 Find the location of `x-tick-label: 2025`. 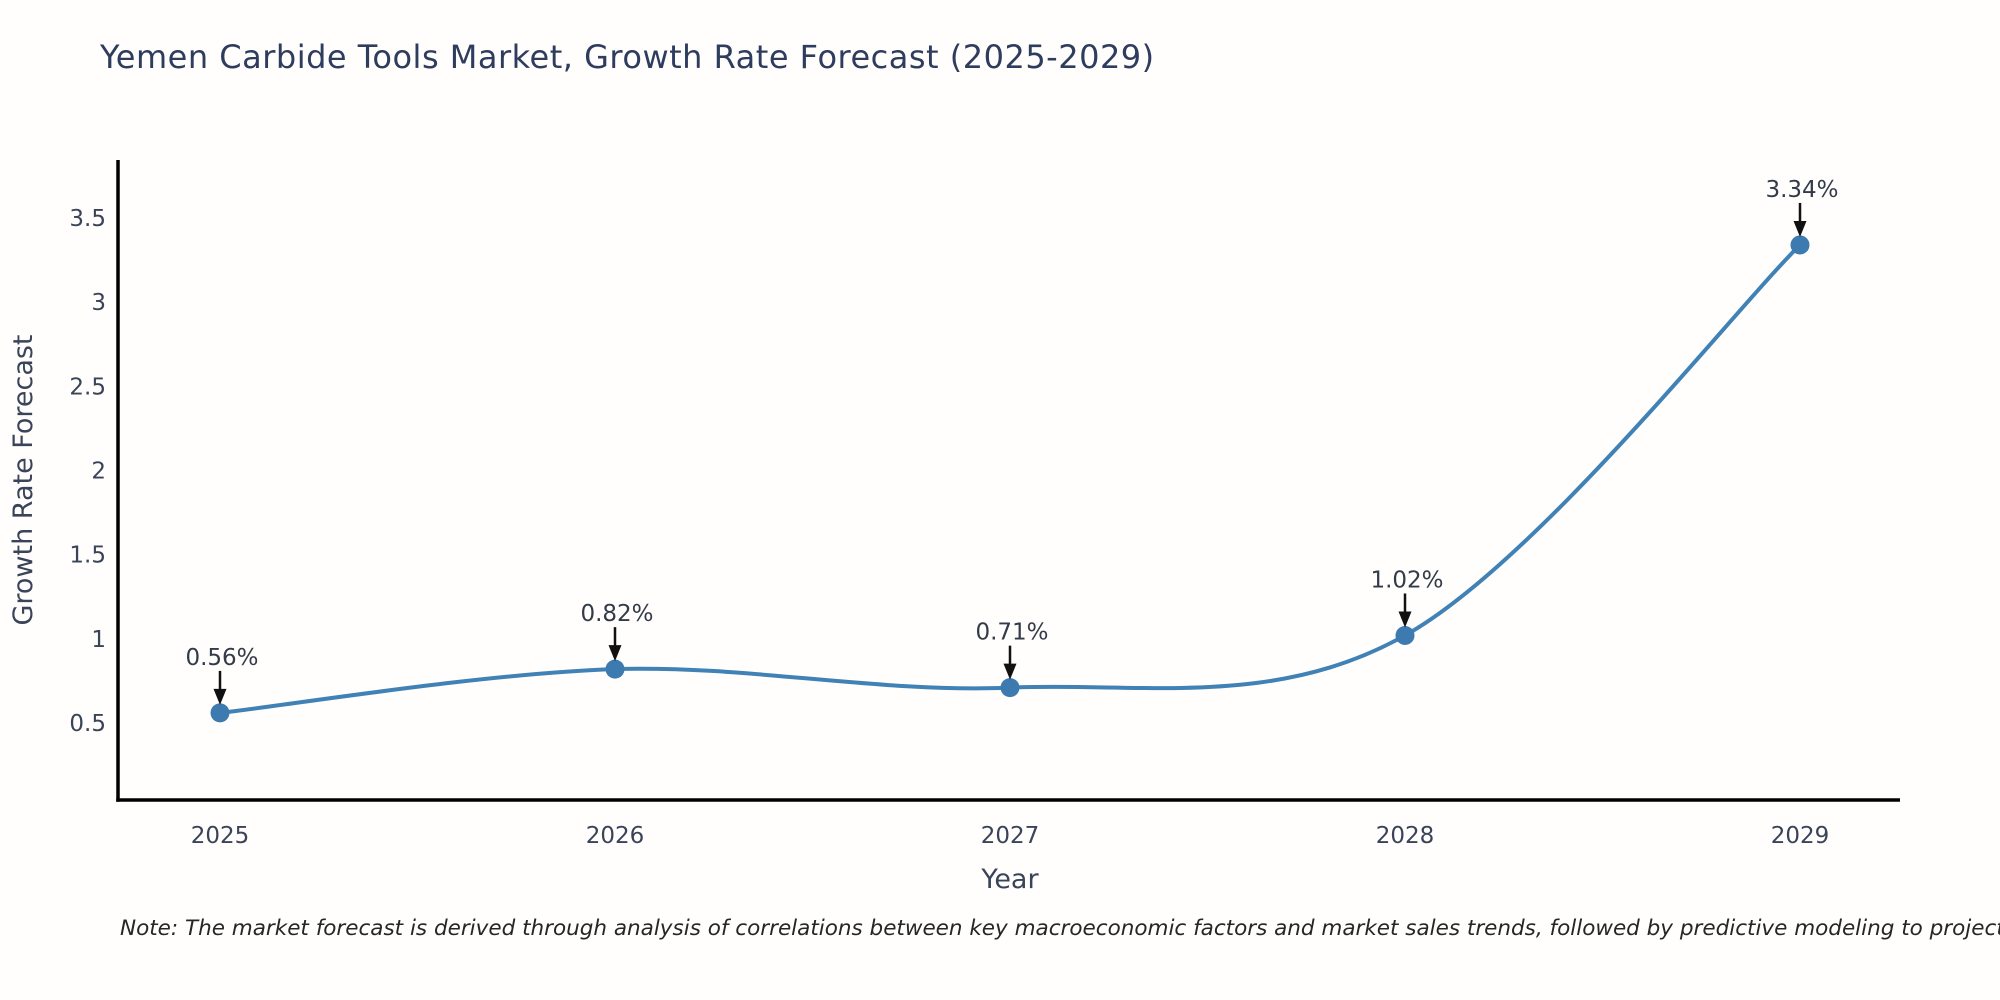

x-tick-label: 2025 is located at coordinates (220, 836).